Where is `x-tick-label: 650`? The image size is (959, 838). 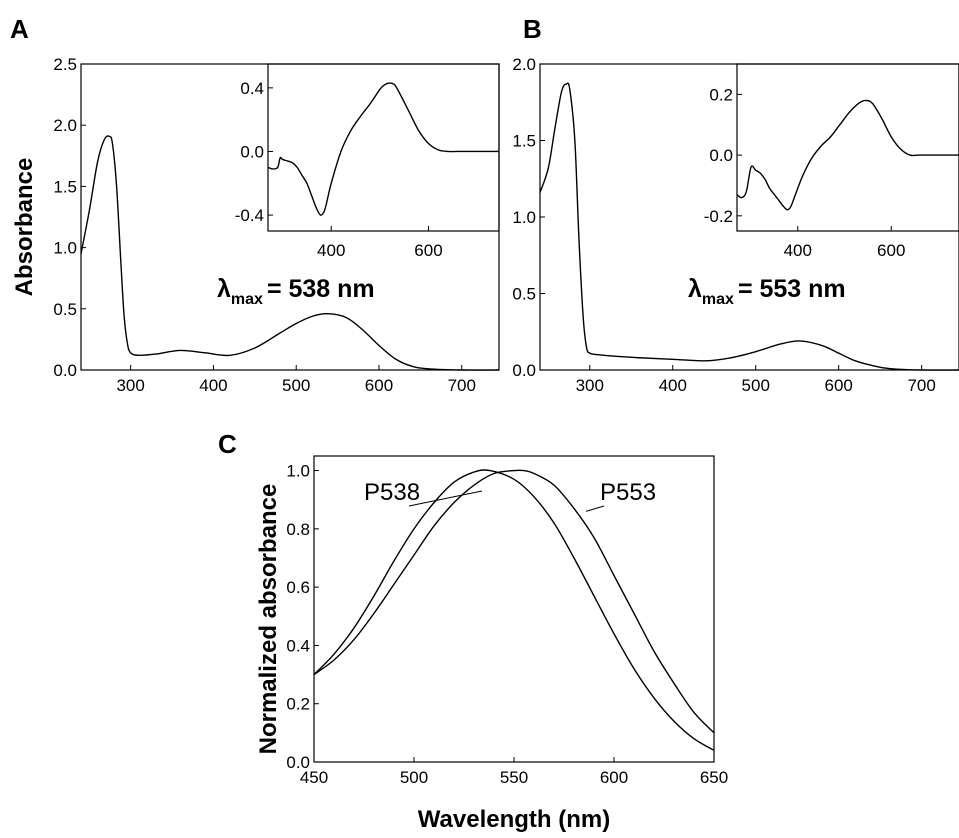 x-tick-label: 650 is located at coordinates (714, 777).